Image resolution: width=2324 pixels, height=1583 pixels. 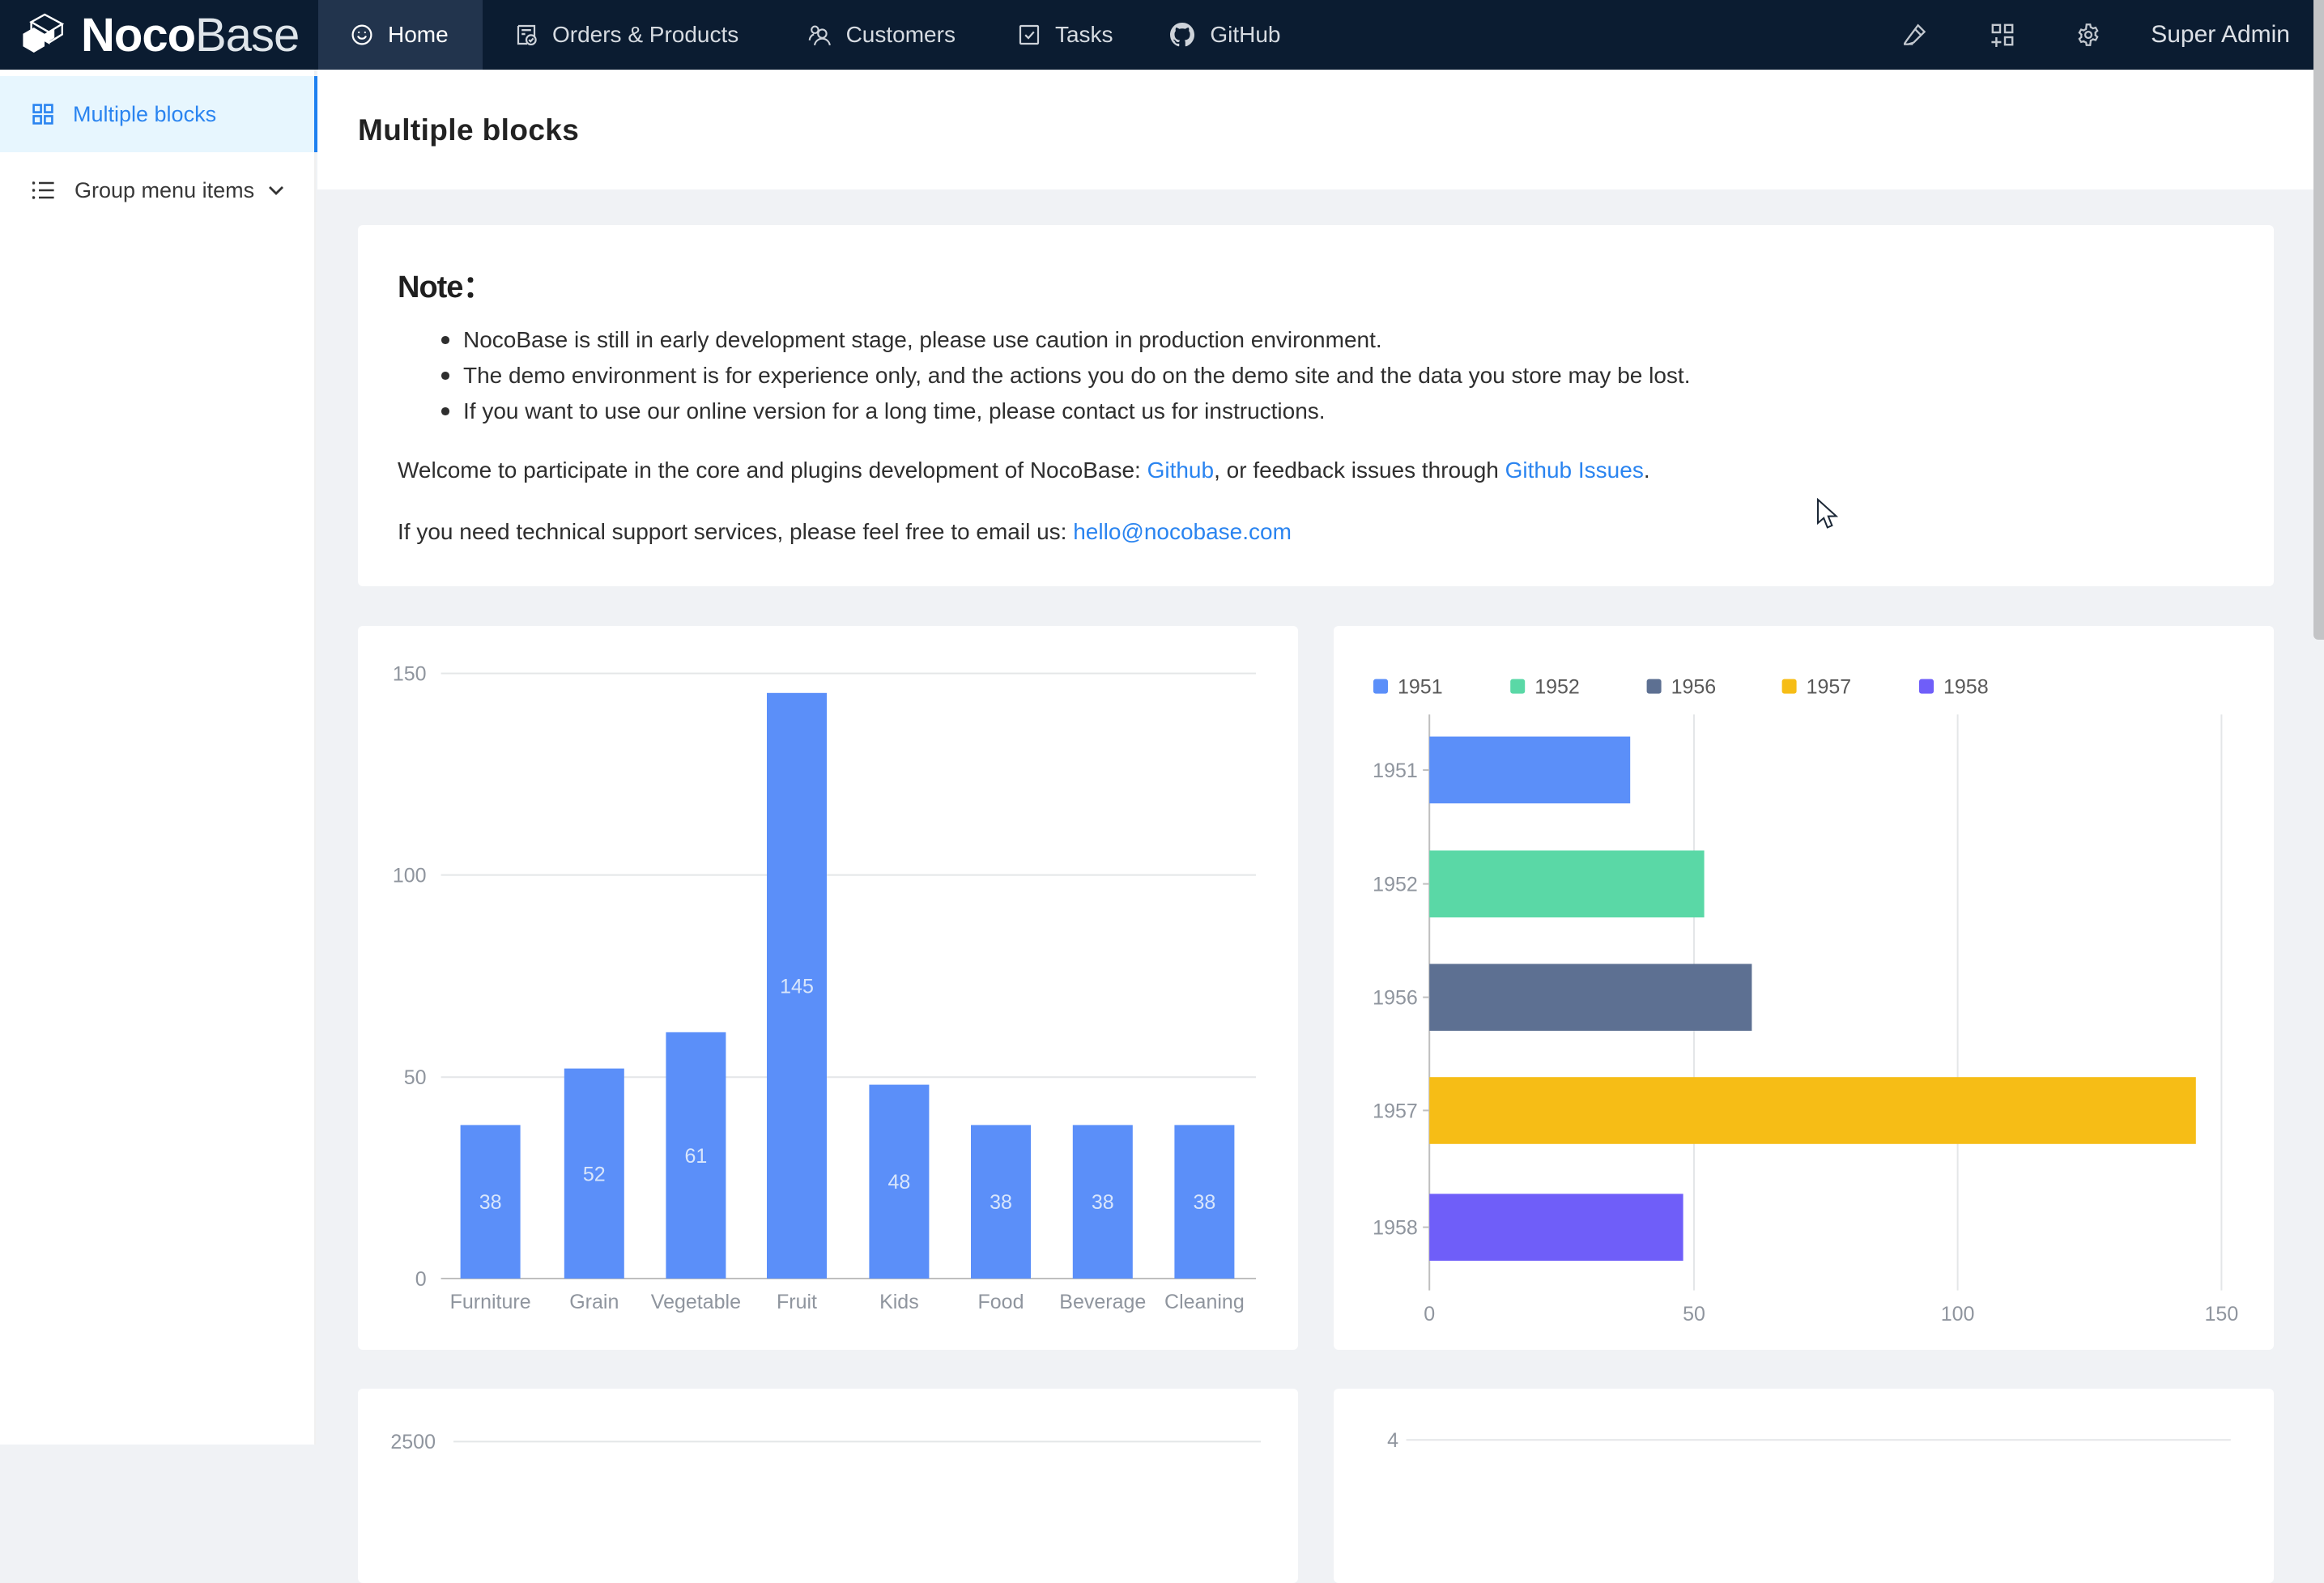 I want to click on svg-text: Kids, so click(x=899, y=1302).